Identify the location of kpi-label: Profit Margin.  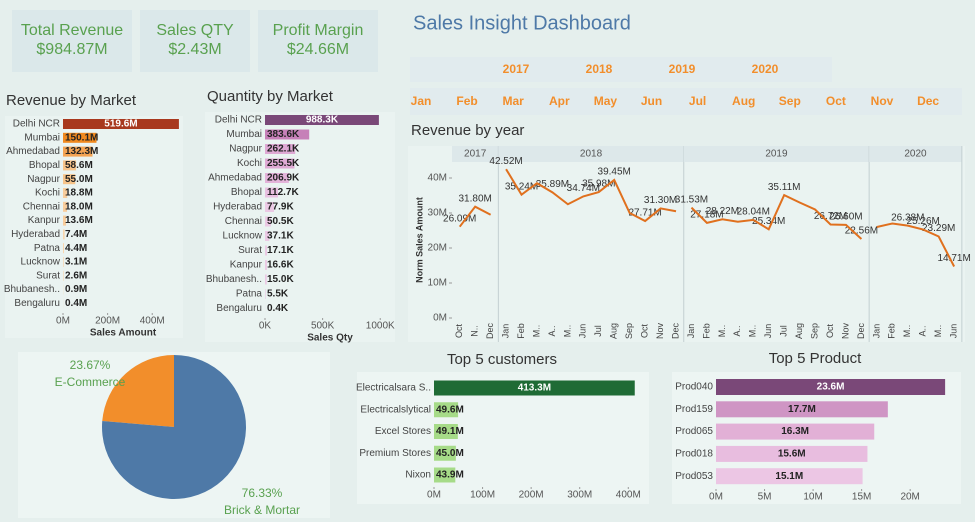
(318, 30).